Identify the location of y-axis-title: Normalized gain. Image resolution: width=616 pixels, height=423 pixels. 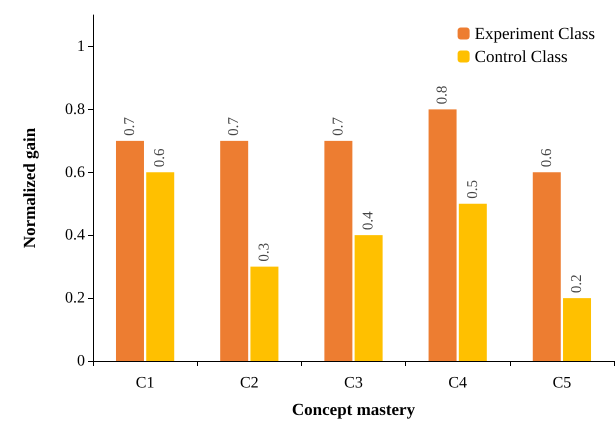
(29, 187).